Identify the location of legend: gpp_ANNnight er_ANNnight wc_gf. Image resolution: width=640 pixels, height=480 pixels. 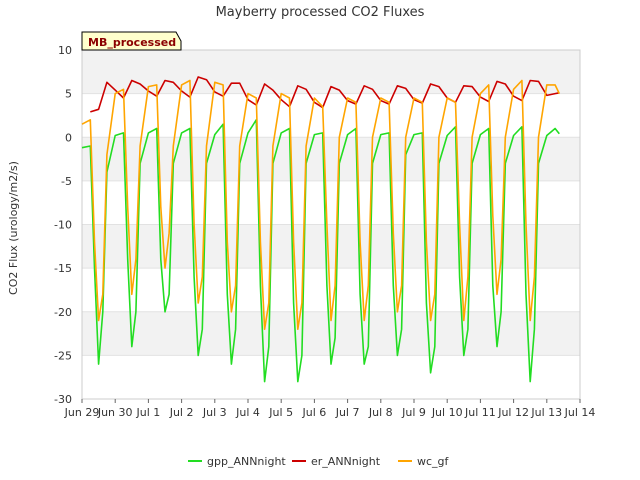
(319, 461).